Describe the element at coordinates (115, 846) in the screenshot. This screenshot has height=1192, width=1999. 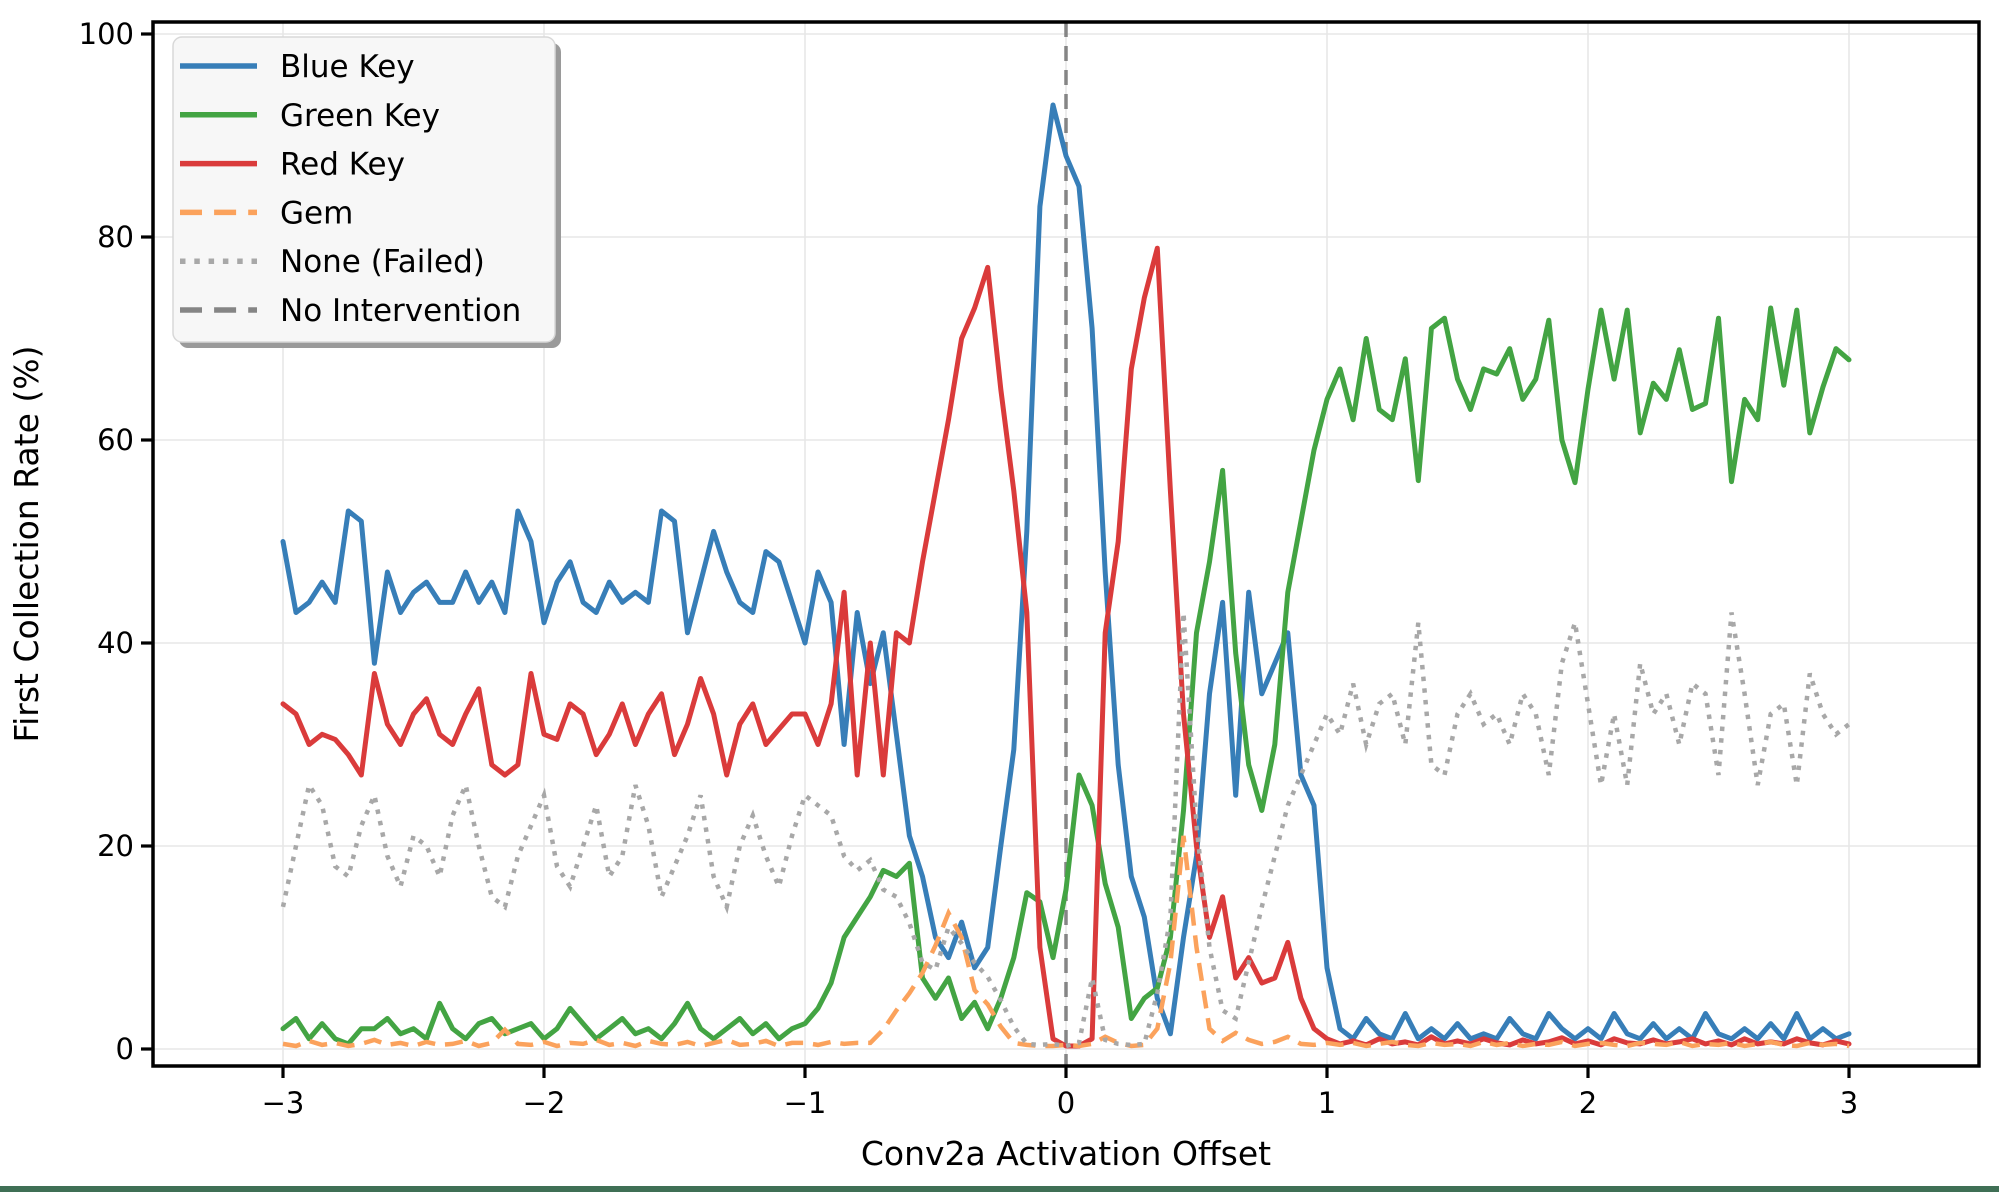
I see `y-tick-label: 20` at that location.